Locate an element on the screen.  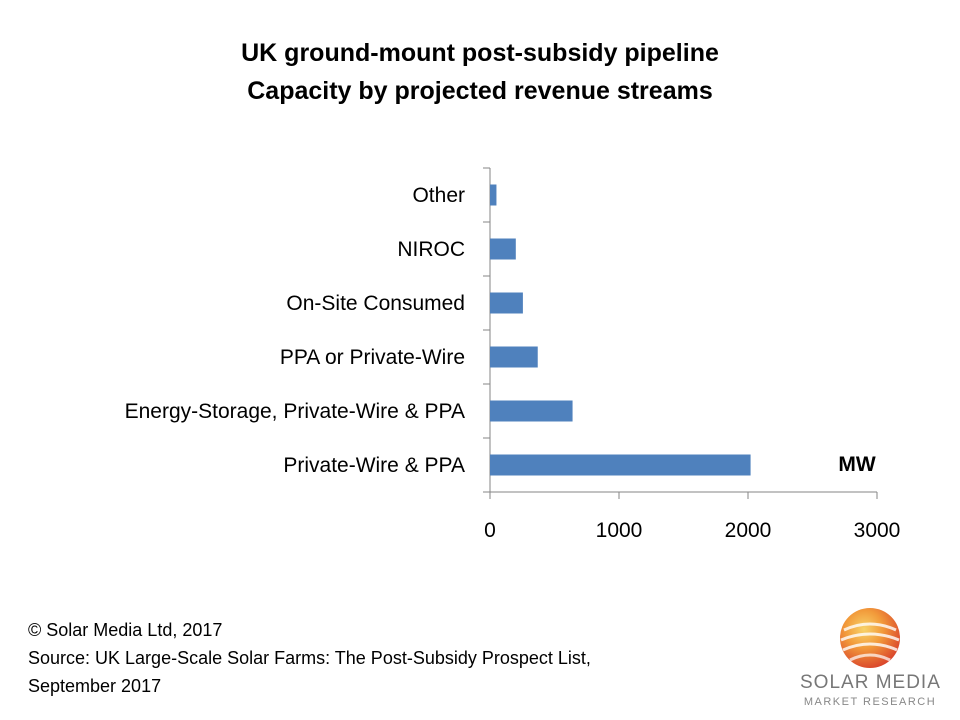
x-tick-label: 3000 is located at coordinates (877, 530).